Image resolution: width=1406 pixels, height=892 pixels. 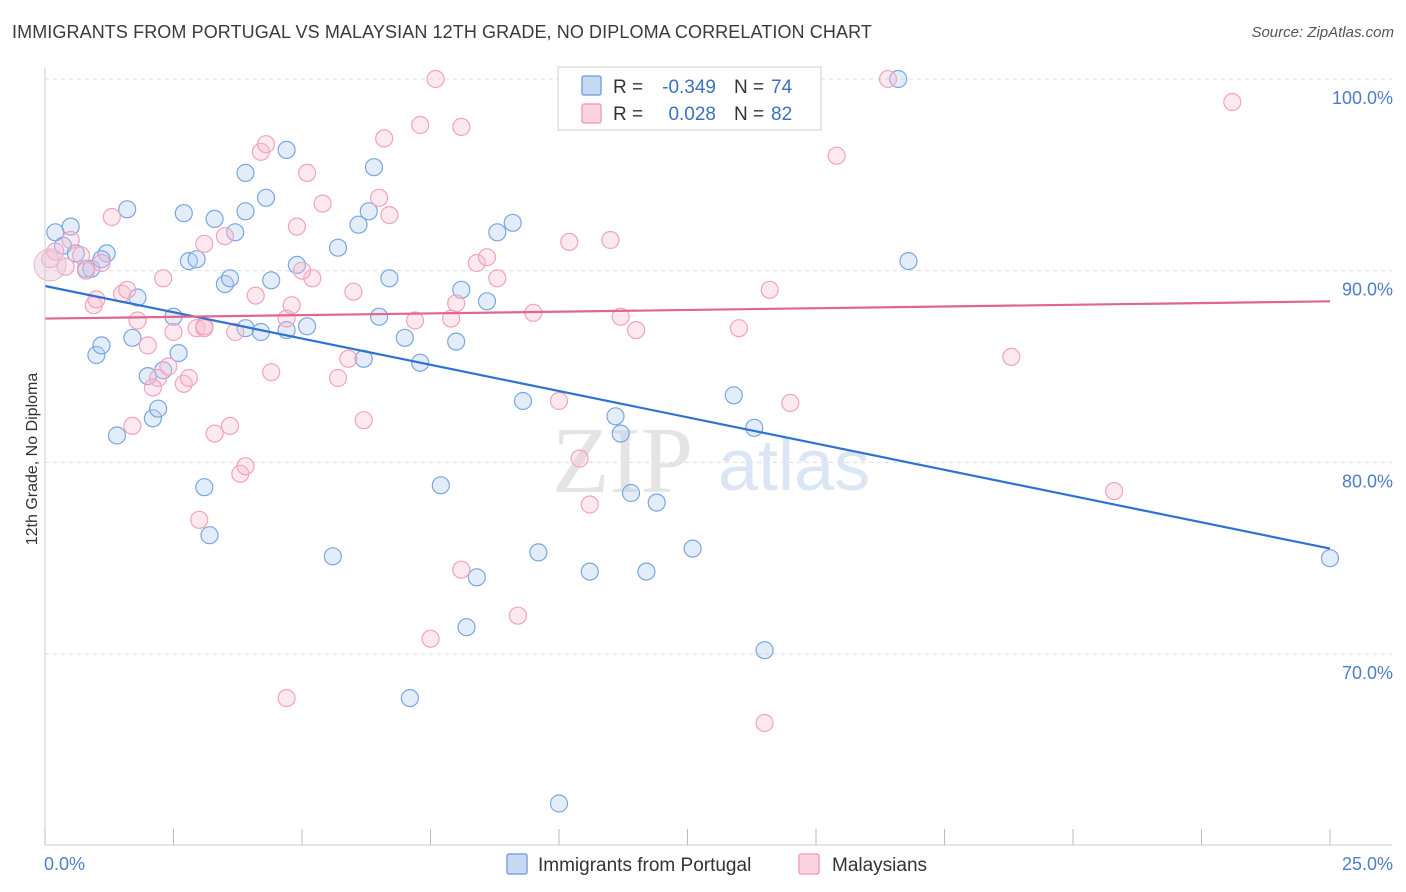 What do you see at coordinates (628, 87) in the screenshot?
I see `stats-r-label-portugal: R =` at bounding box center [628, 87].